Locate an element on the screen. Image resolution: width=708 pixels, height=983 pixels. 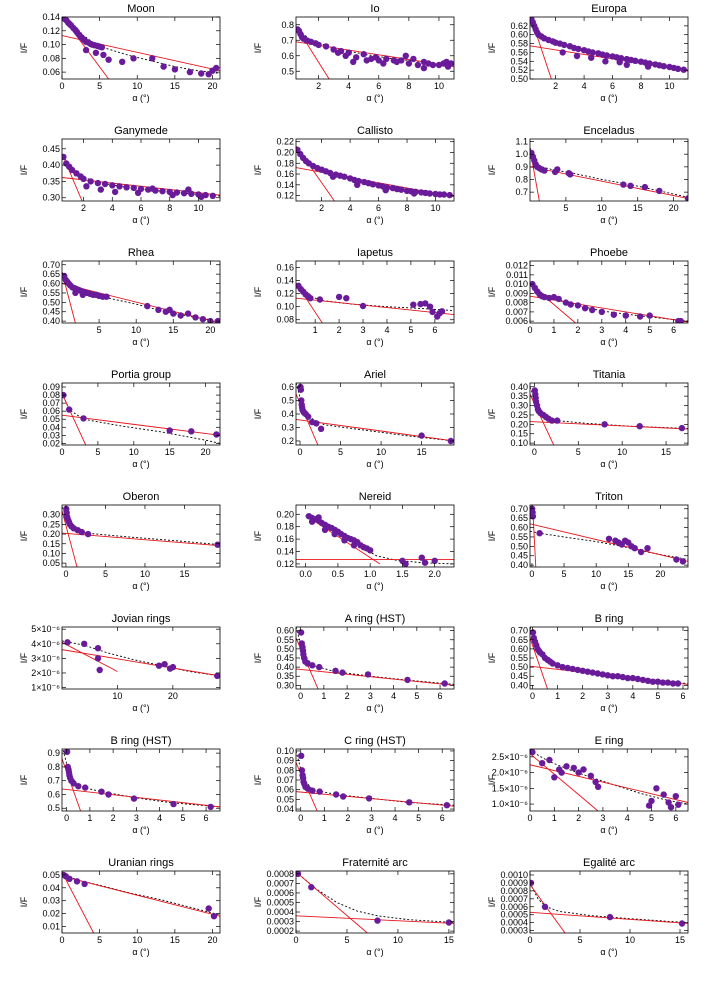
y-tick-label: 0.8 is located at coordinates (53, 767).